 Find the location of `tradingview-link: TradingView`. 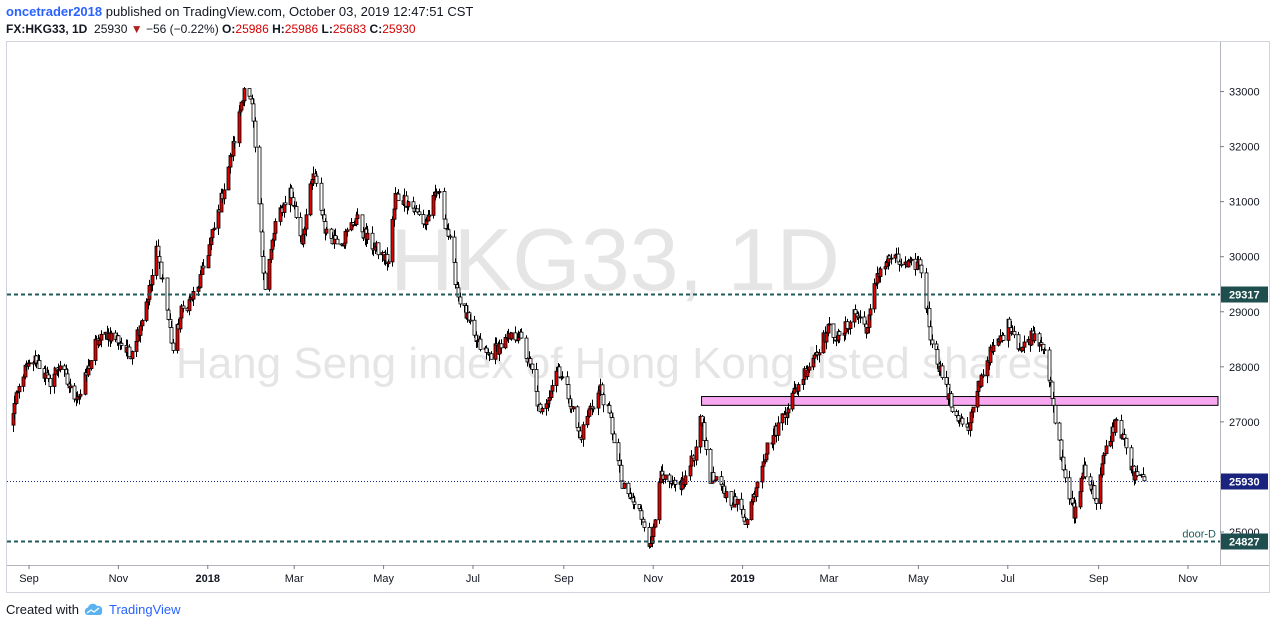

tradingview-link: TradingView is located at coordinates (144, 609).